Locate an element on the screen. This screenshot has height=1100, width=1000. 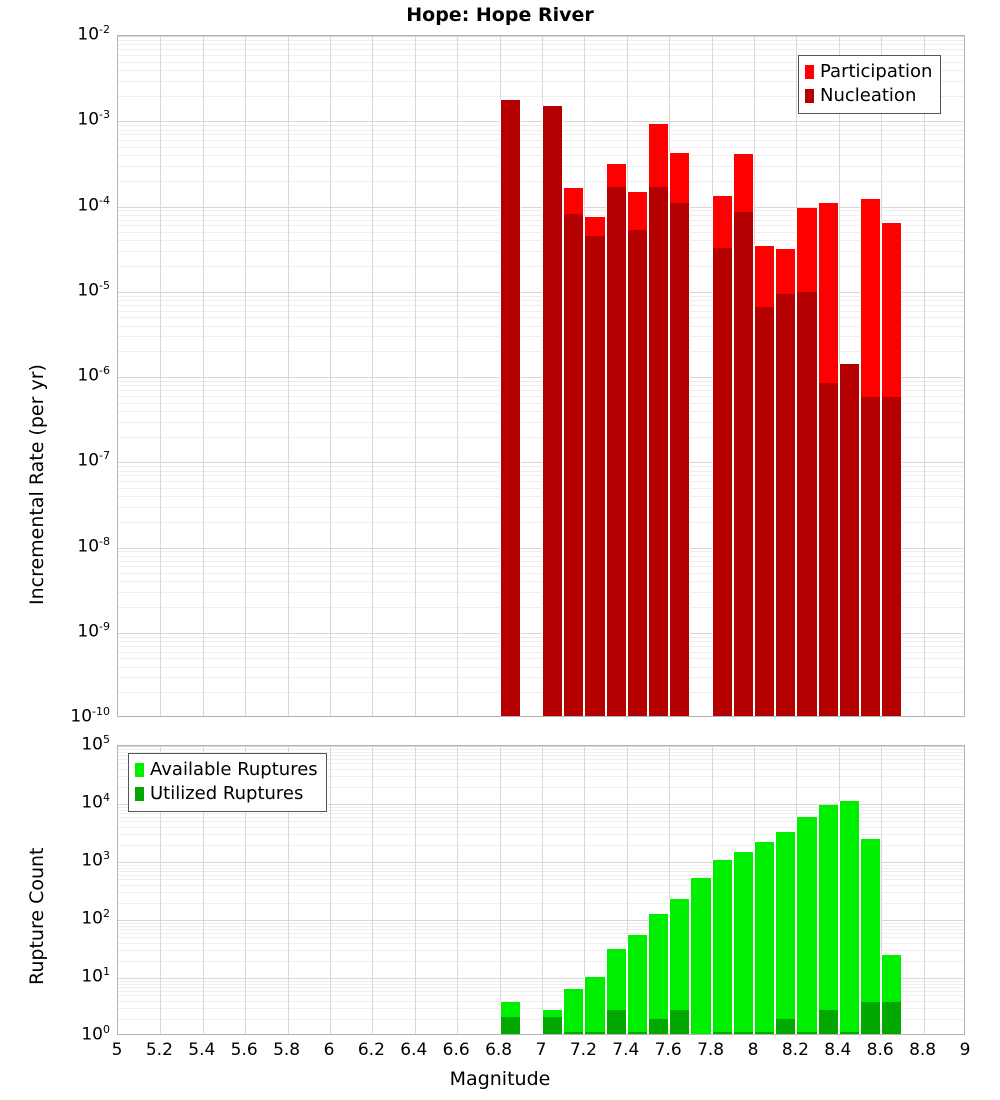
y-axis-tick-label: 10⁻¹⁰ is located at coordinates (90, 716).